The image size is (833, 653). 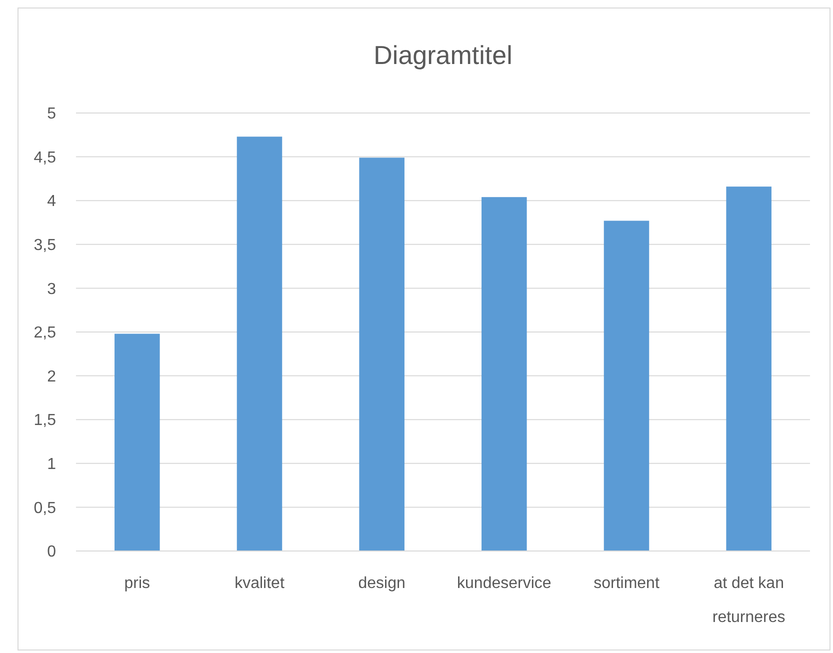 What do you see at coordinates (382, 583) in the screenshot?
I see `x-tick-label: design` at bounding box center [382, 583].